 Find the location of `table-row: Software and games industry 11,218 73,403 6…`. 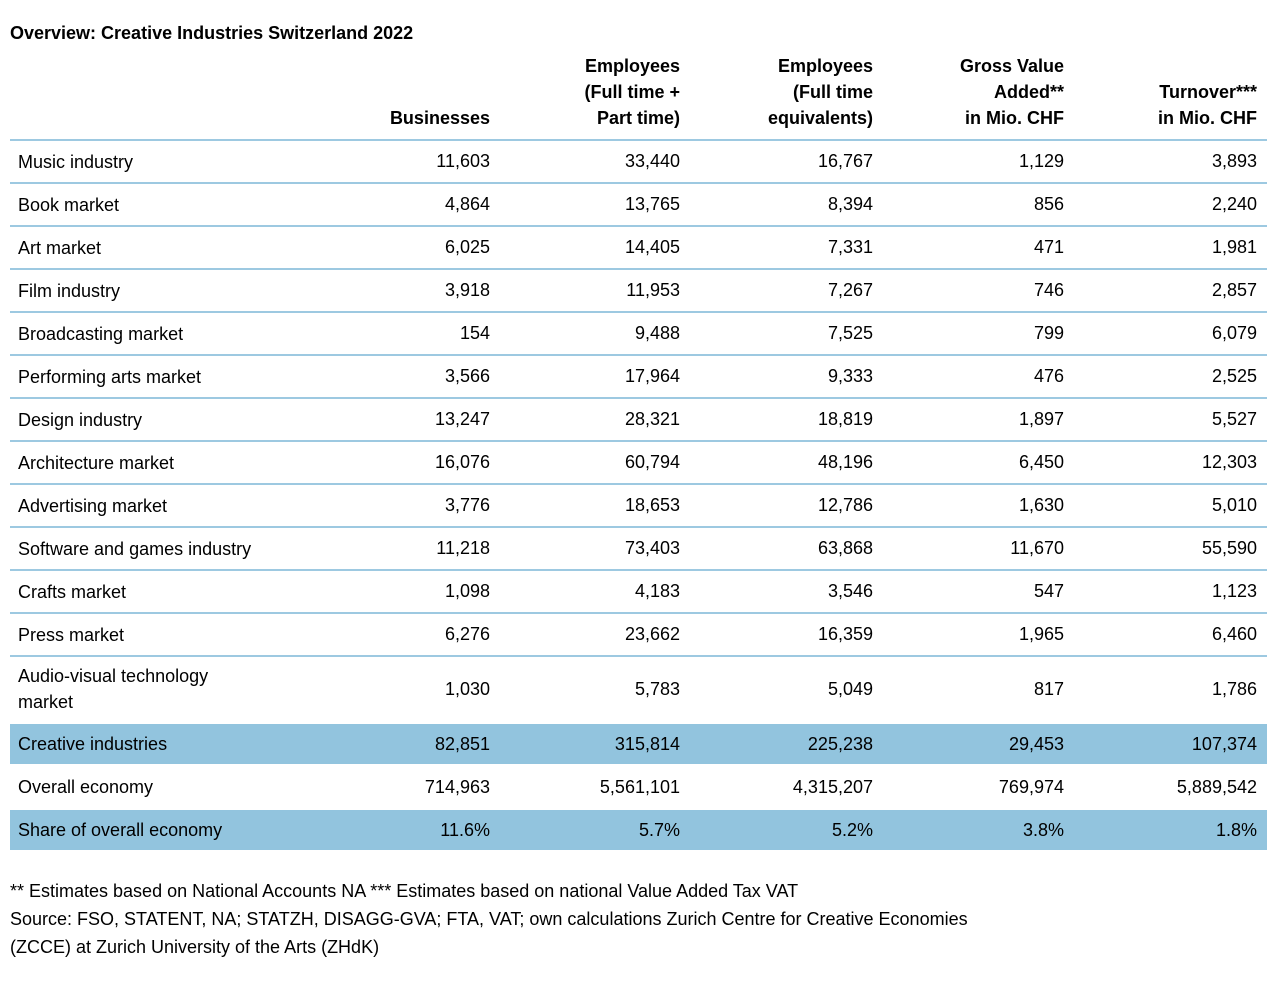

table-row: Software and games industry 11,218 73,403 6… is located at coordinates (638, 549).